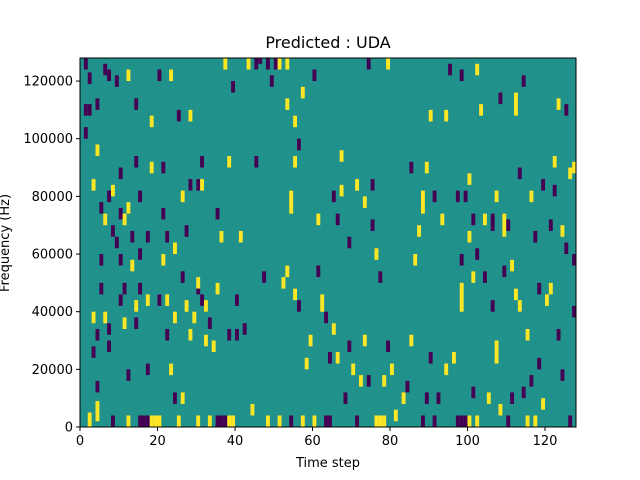 The height and width of the screenshot is (480, 640). What do you see at coordinates (157, 441) in the screenshot?
I see `x-tick-label: 20` at bounding box center [157, 441].